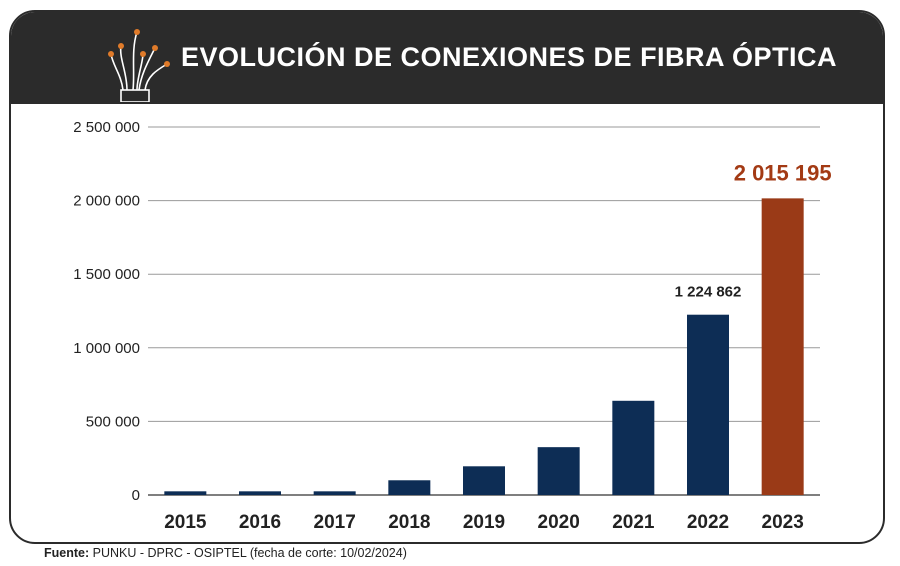 The image size is (900, 566). I want to click on y-tick-label: 2 500 000, so click(106, 127).